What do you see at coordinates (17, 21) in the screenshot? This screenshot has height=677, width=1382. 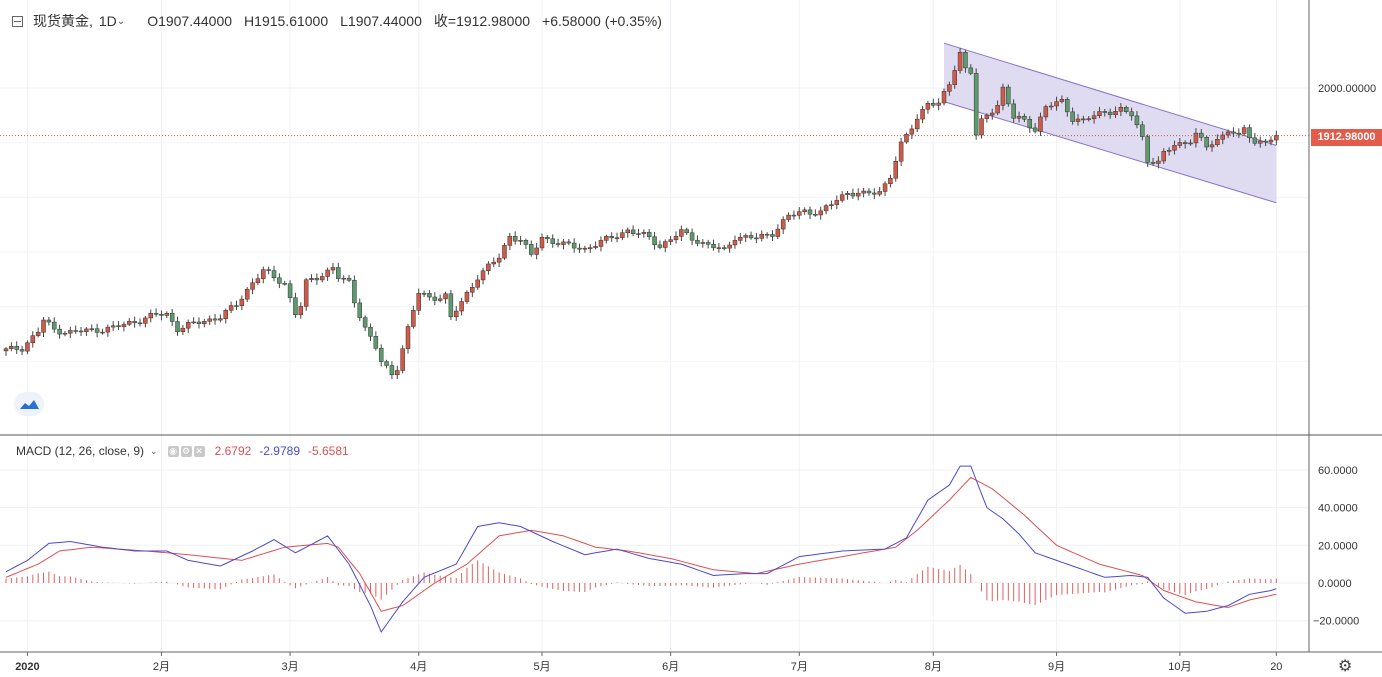 I see `collapse-icon` at bounding box center [17, 21].